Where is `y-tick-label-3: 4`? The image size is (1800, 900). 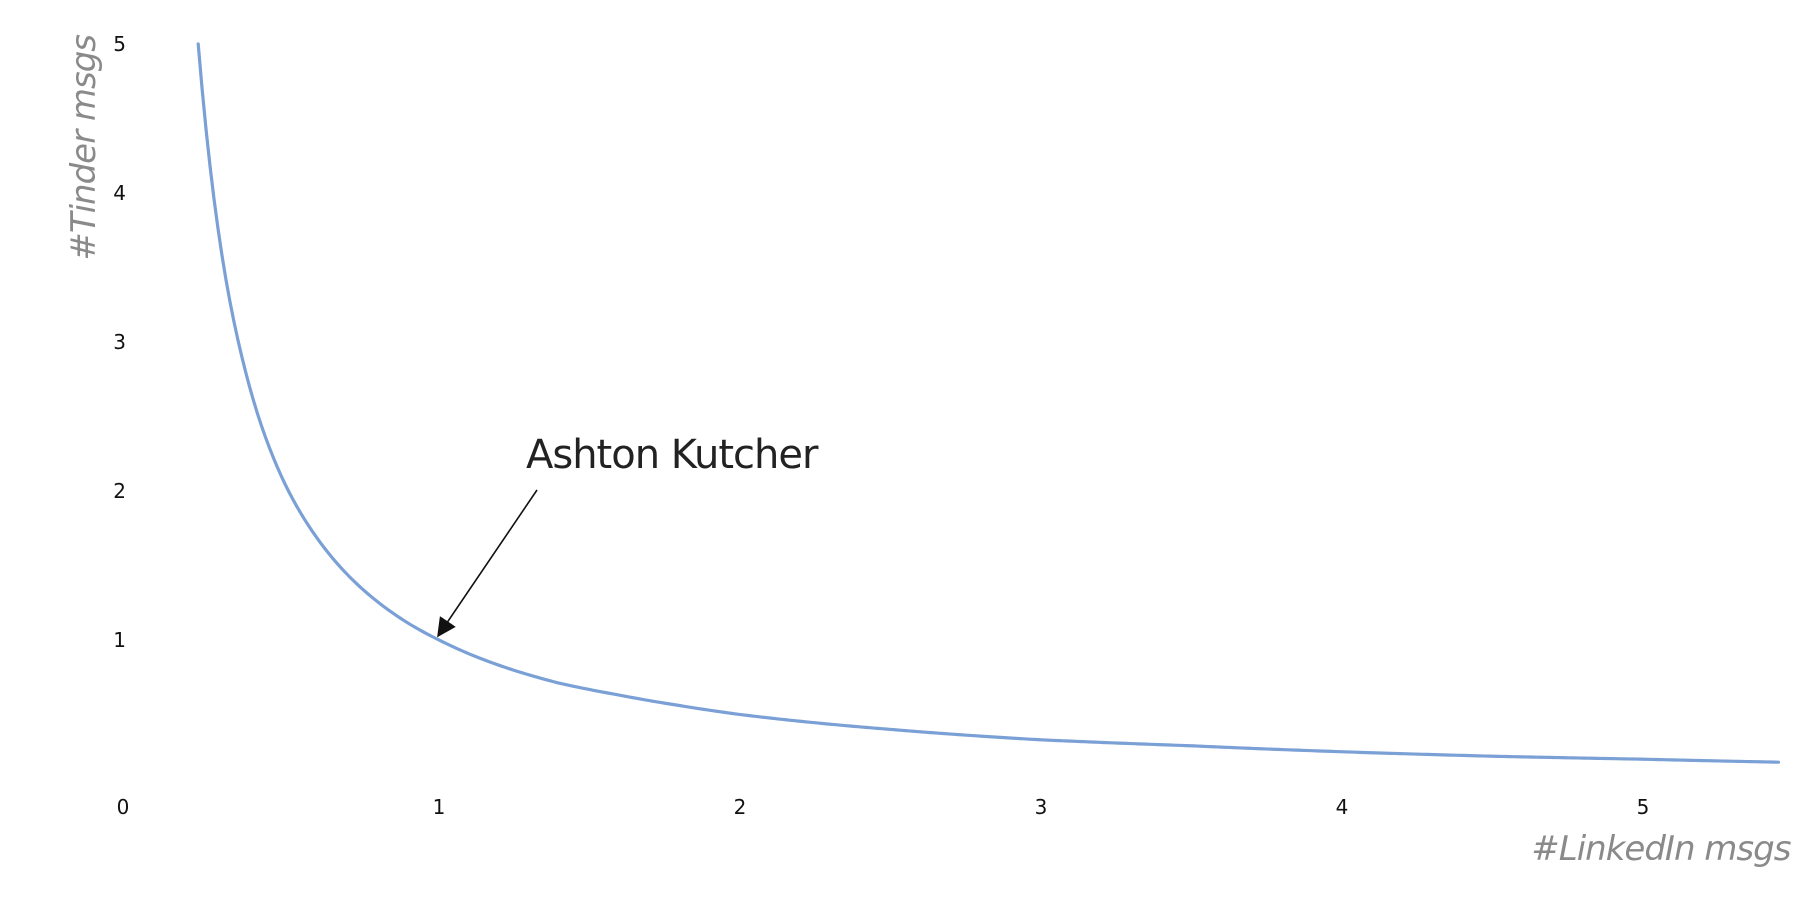
y-tick-label-3: 4 is located at coordinates (119, 193).